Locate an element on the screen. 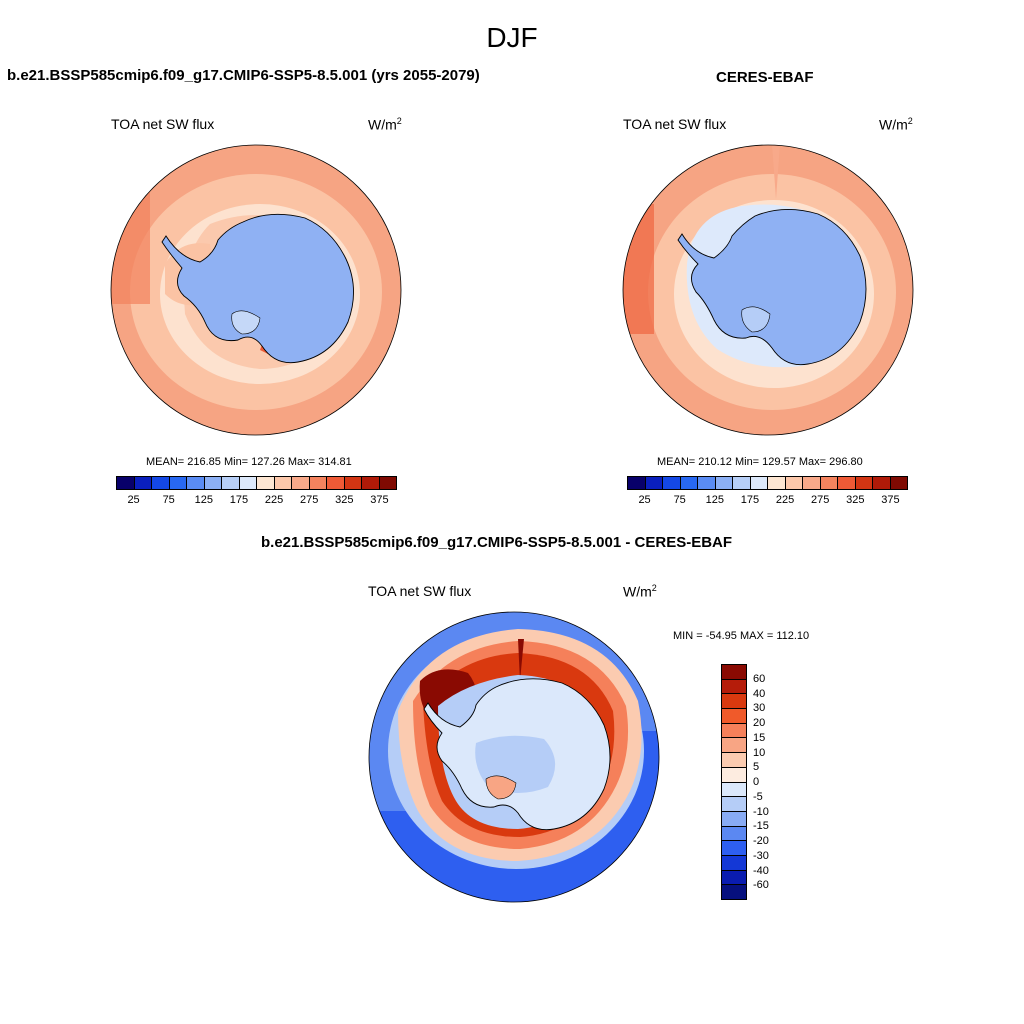 The image size is (1024, 1024). colorbar-tick-label: 10 is located at coordinates (759, 752).